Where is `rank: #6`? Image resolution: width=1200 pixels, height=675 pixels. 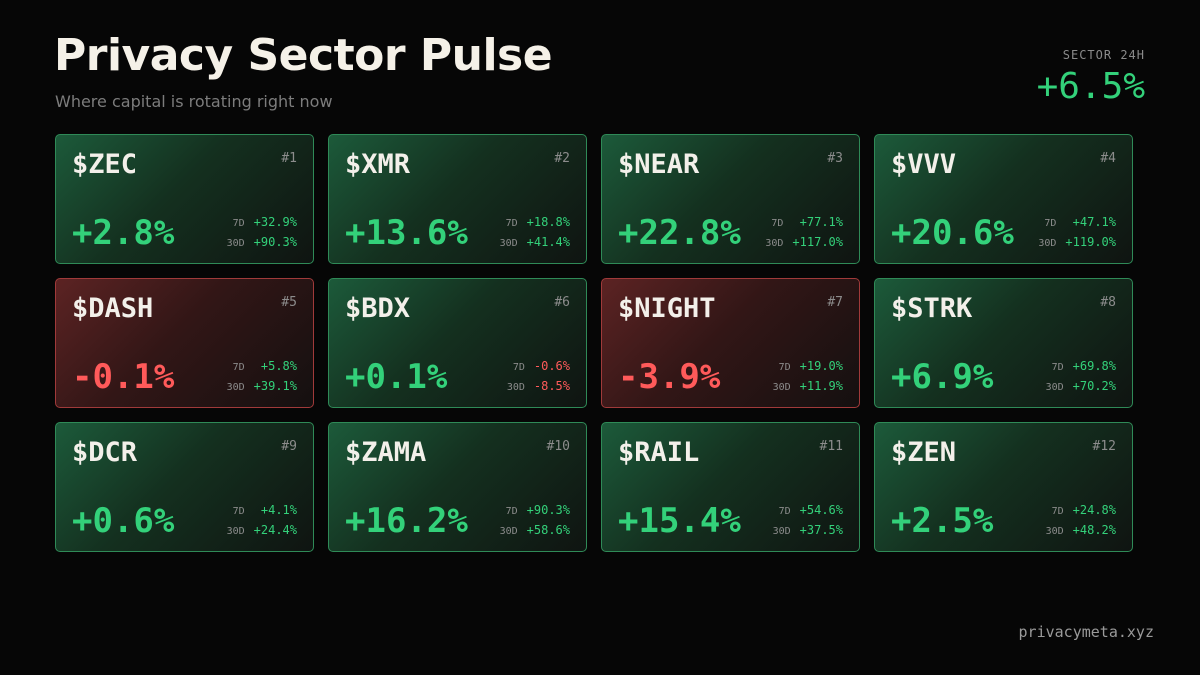
rank: #6 is located at coordinates (562, 302).